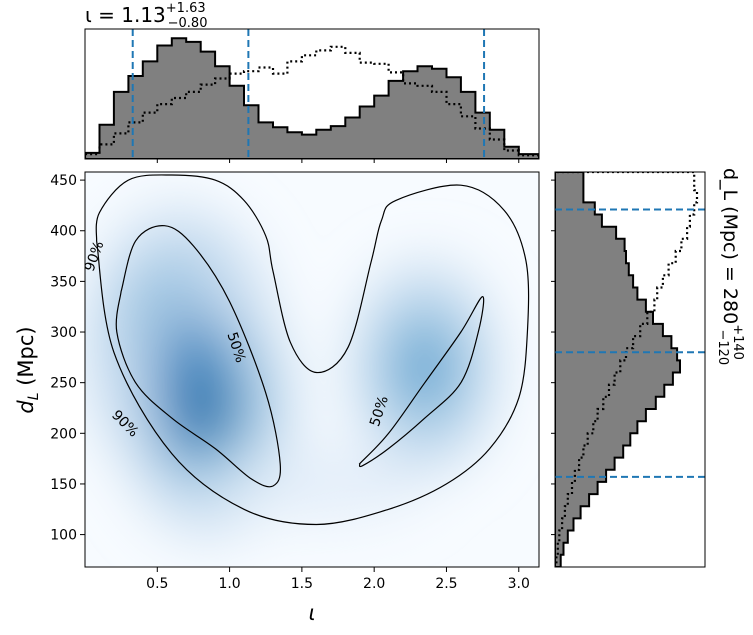  I want to click on top-marginal-title: ι = 1.13+1.63 −0.80, so click(146, 16).